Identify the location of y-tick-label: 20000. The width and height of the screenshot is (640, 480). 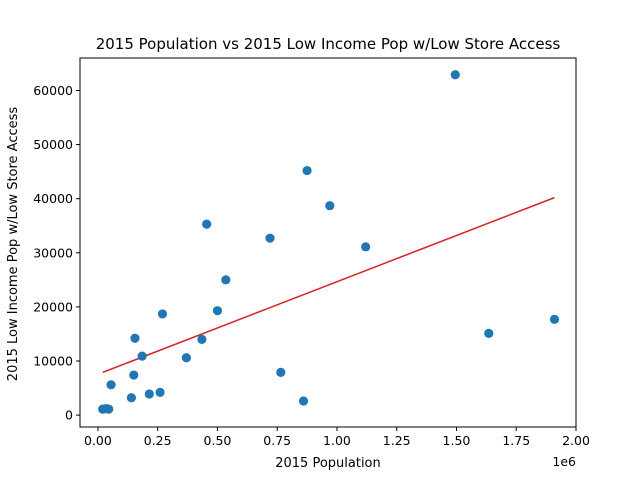
(53, 306).